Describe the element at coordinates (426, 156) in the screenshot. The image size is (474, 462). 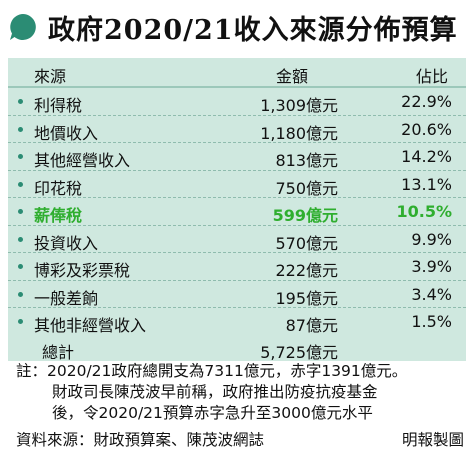
I see `row-share: 14.2%` at that location.